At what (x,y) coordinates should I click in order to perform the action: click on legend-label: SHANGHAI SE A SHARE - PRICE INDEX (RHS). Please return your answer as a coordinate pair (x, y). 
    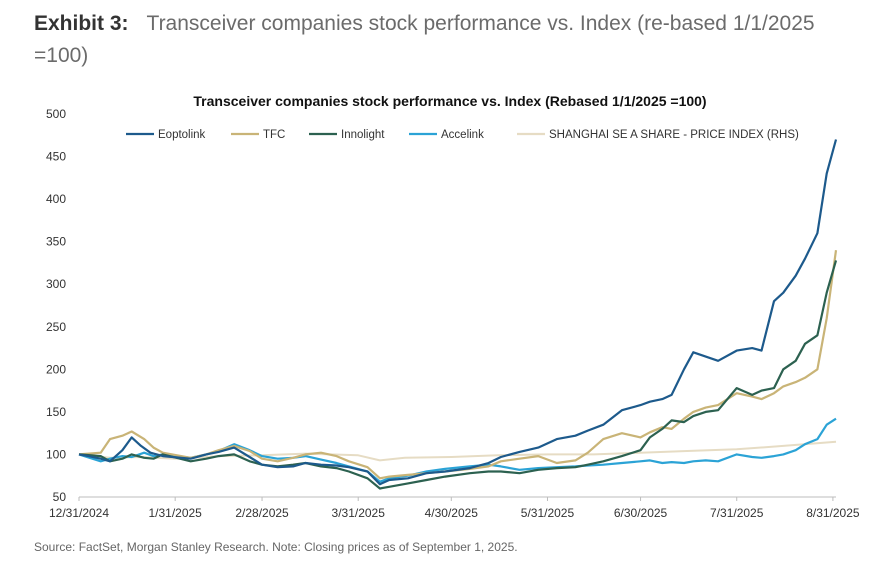
    Looking at the image, I should click on (674, 135).